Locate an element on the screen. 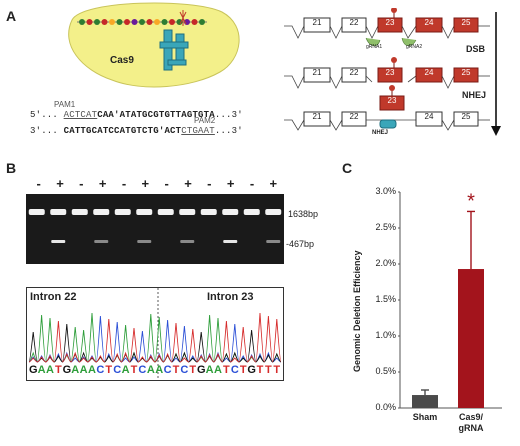 Image resolution: width=520 pixels, height=446 pixels. band-label-1638: 1638bp is located at coordinates (303, 214).